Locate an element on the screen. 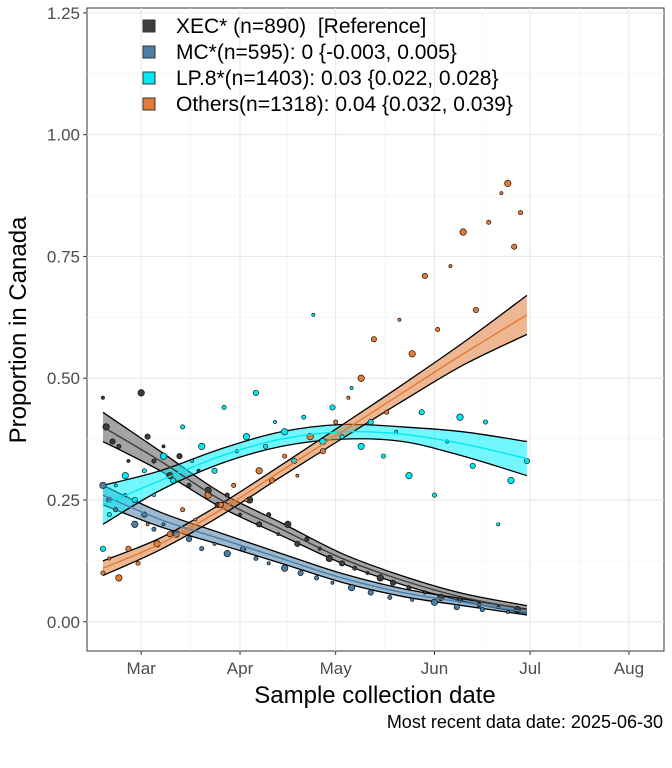 The height and width of the screenshot is (768, 672). x-tick-label: Apr is located at coordinates (240, 668).